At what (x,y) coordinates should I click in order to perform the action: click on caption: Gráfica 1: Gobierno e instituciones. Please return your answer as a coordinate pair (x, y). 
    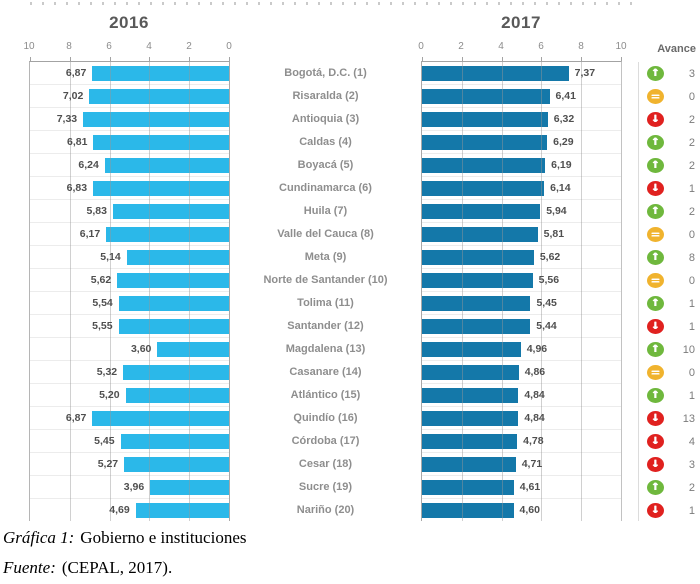
    Looking at the image, I should click on (351, 538).